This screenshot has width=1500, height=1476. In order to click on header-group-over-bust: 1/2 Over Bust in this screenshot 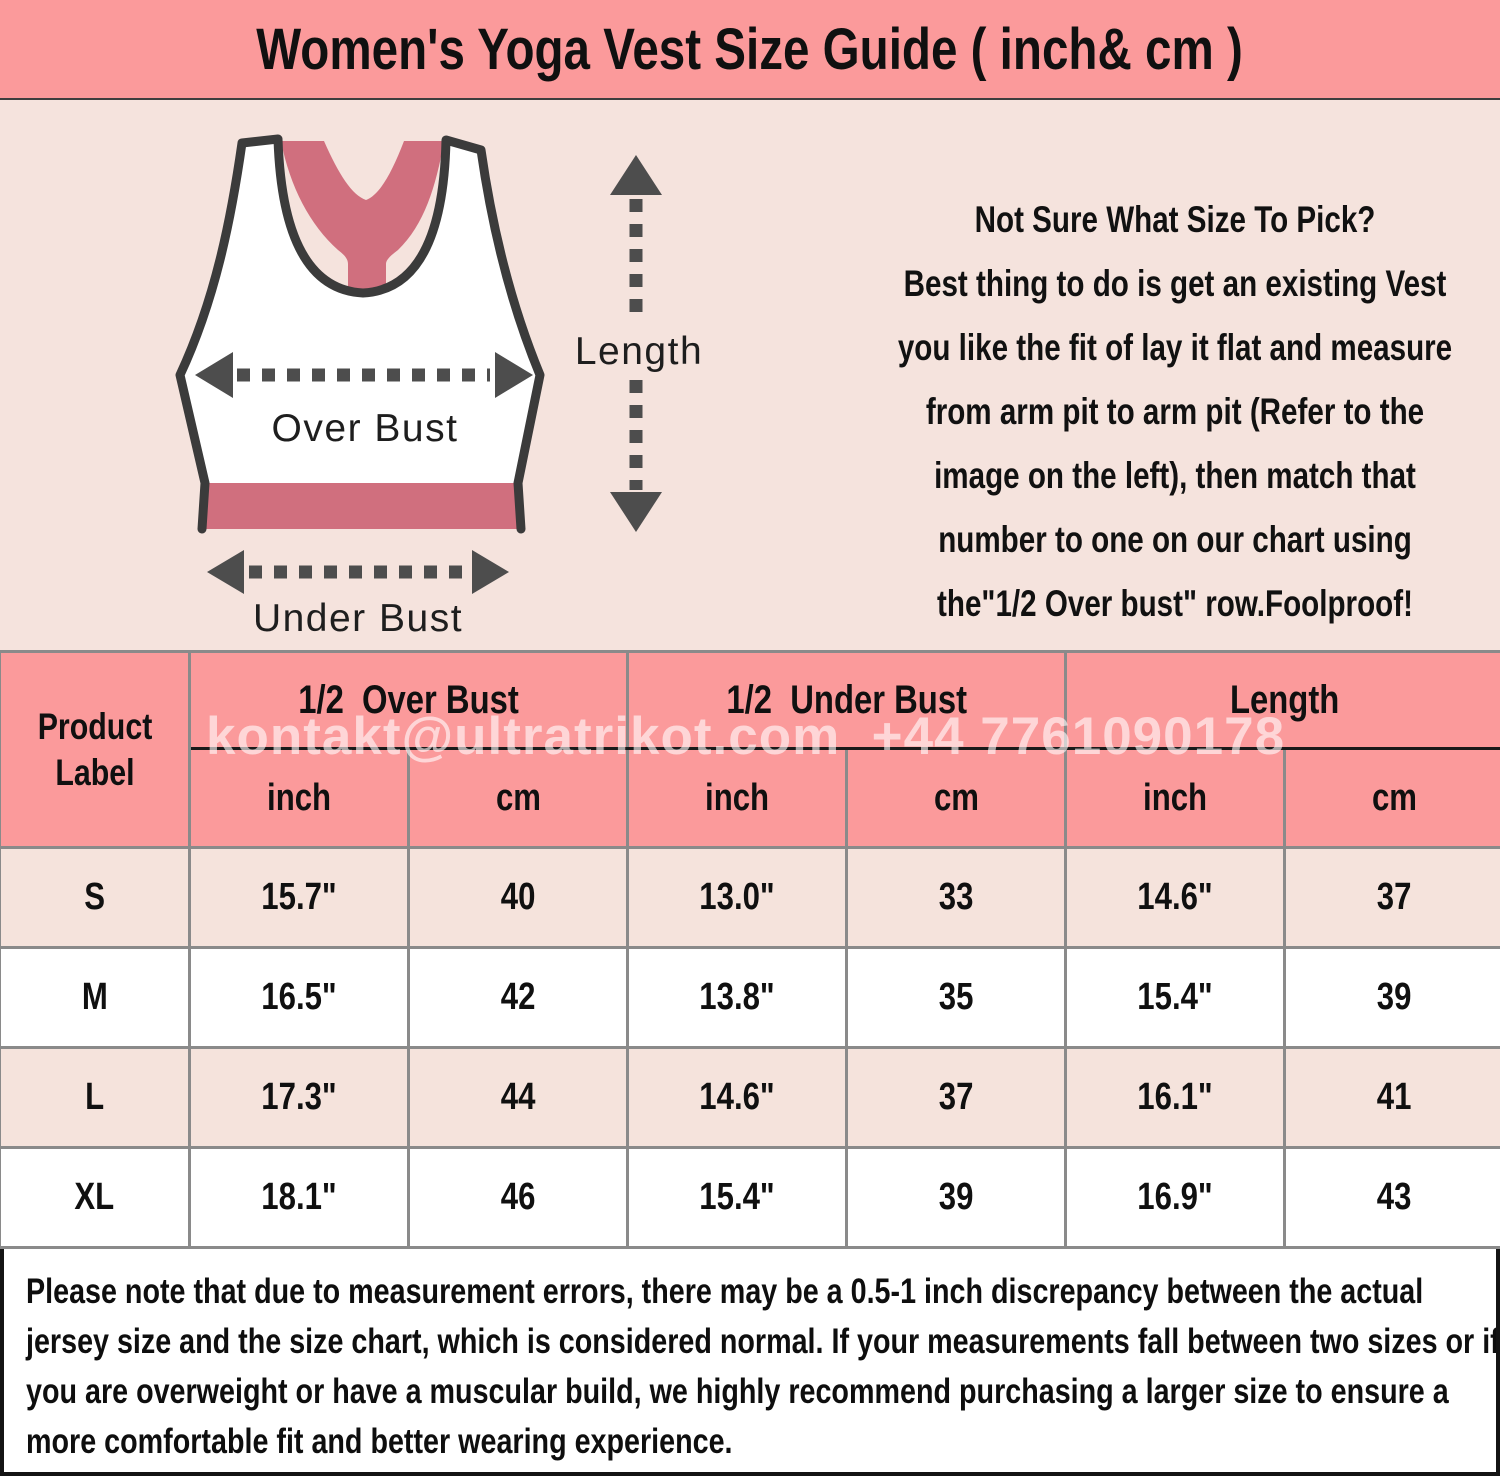, I will do `click(408, 700)`.